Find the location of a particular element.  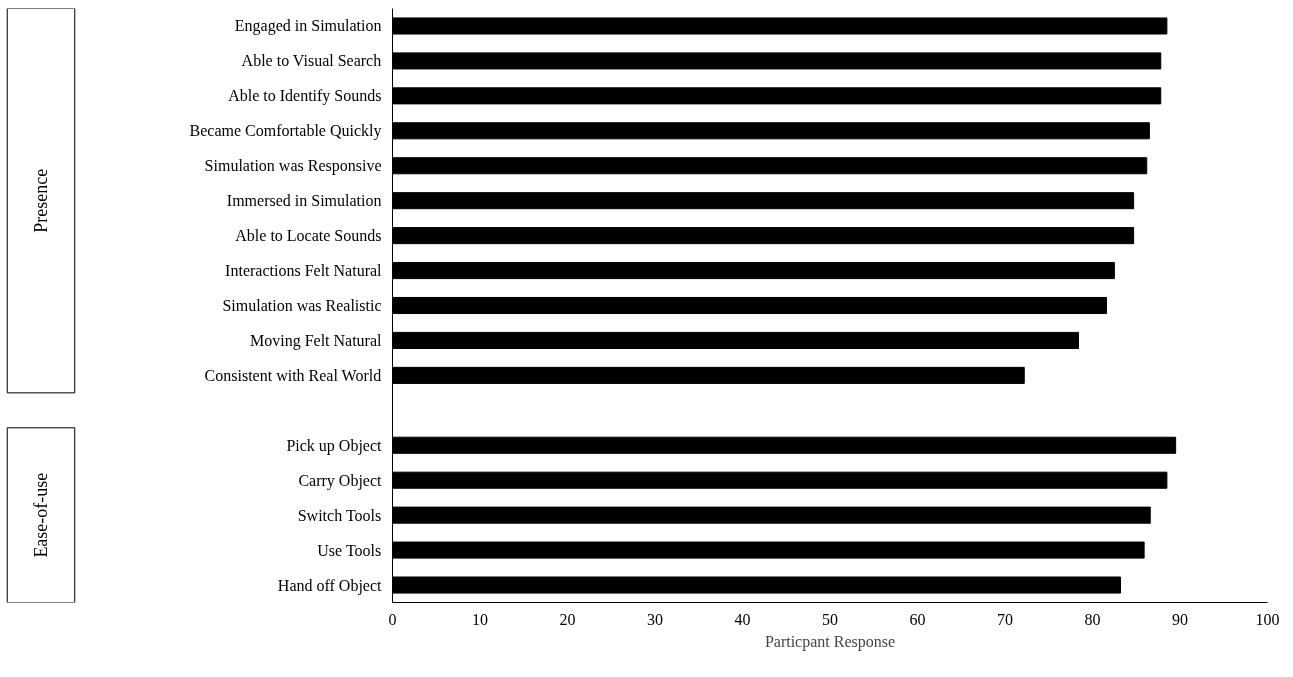

x-tick-label: 30 is located at coordinates (655, 619).